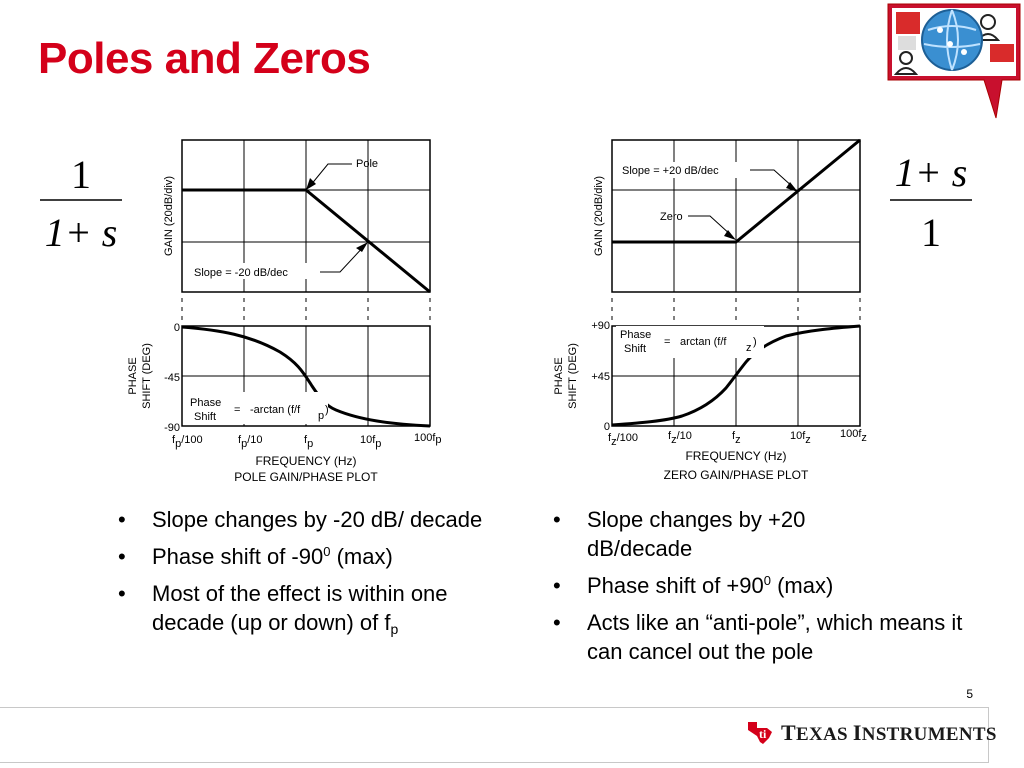 Image resolution: width=1024 pixels, height=768 pixels. Describe the element at coordinates (853, 436) in the screenshot. I see `x-tick: 100fz` at that location.